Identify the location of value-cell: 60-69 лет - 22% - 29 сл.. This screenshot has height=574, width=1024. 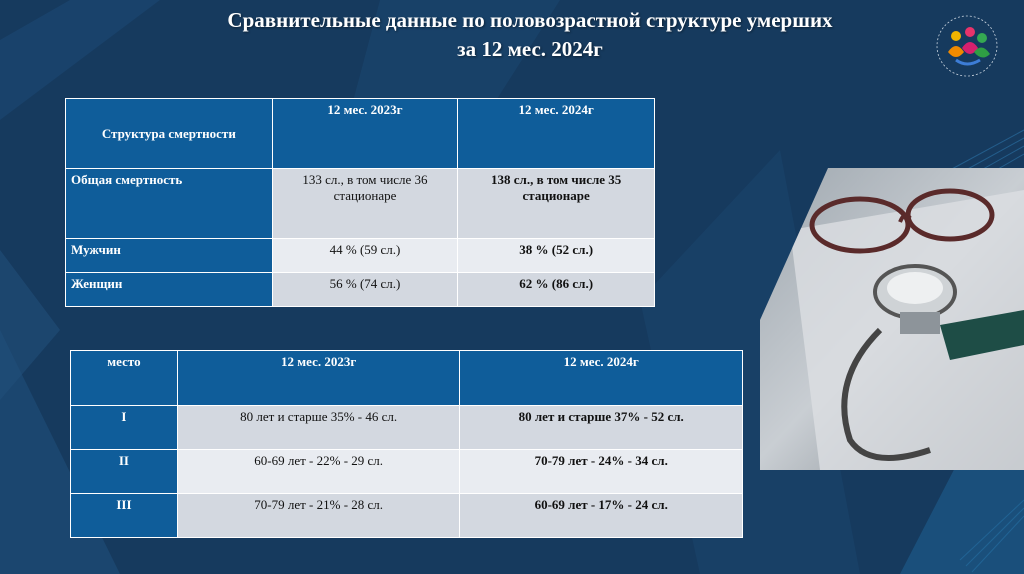
(318, 471).